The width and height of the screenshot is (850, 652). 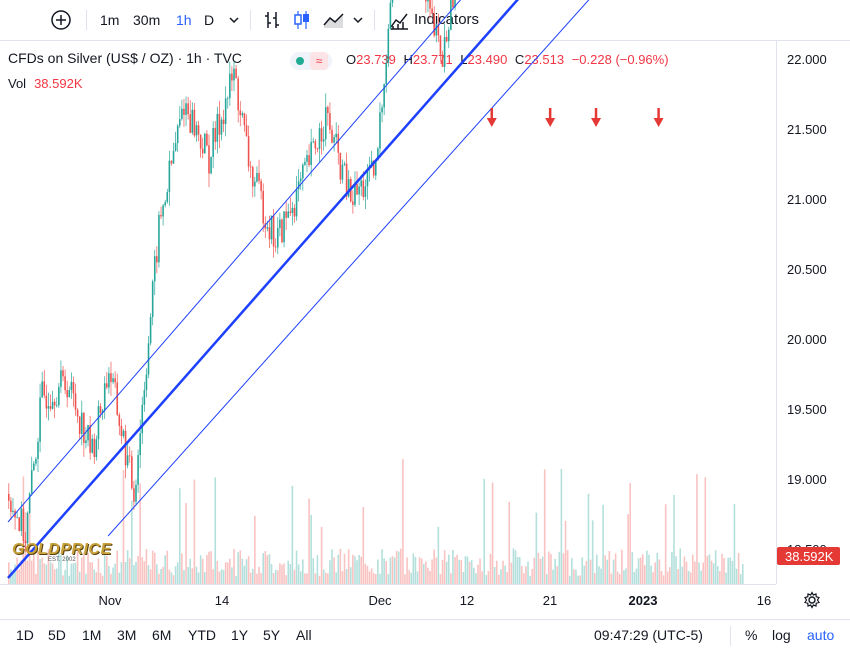 I want to click on auto-toggle: auto, so click(x=821, y=635).